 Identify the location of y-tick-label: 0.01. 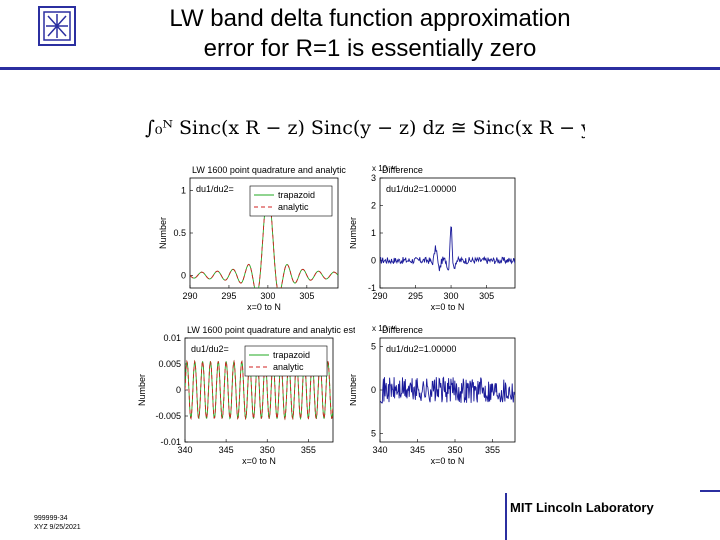
(172, 338).